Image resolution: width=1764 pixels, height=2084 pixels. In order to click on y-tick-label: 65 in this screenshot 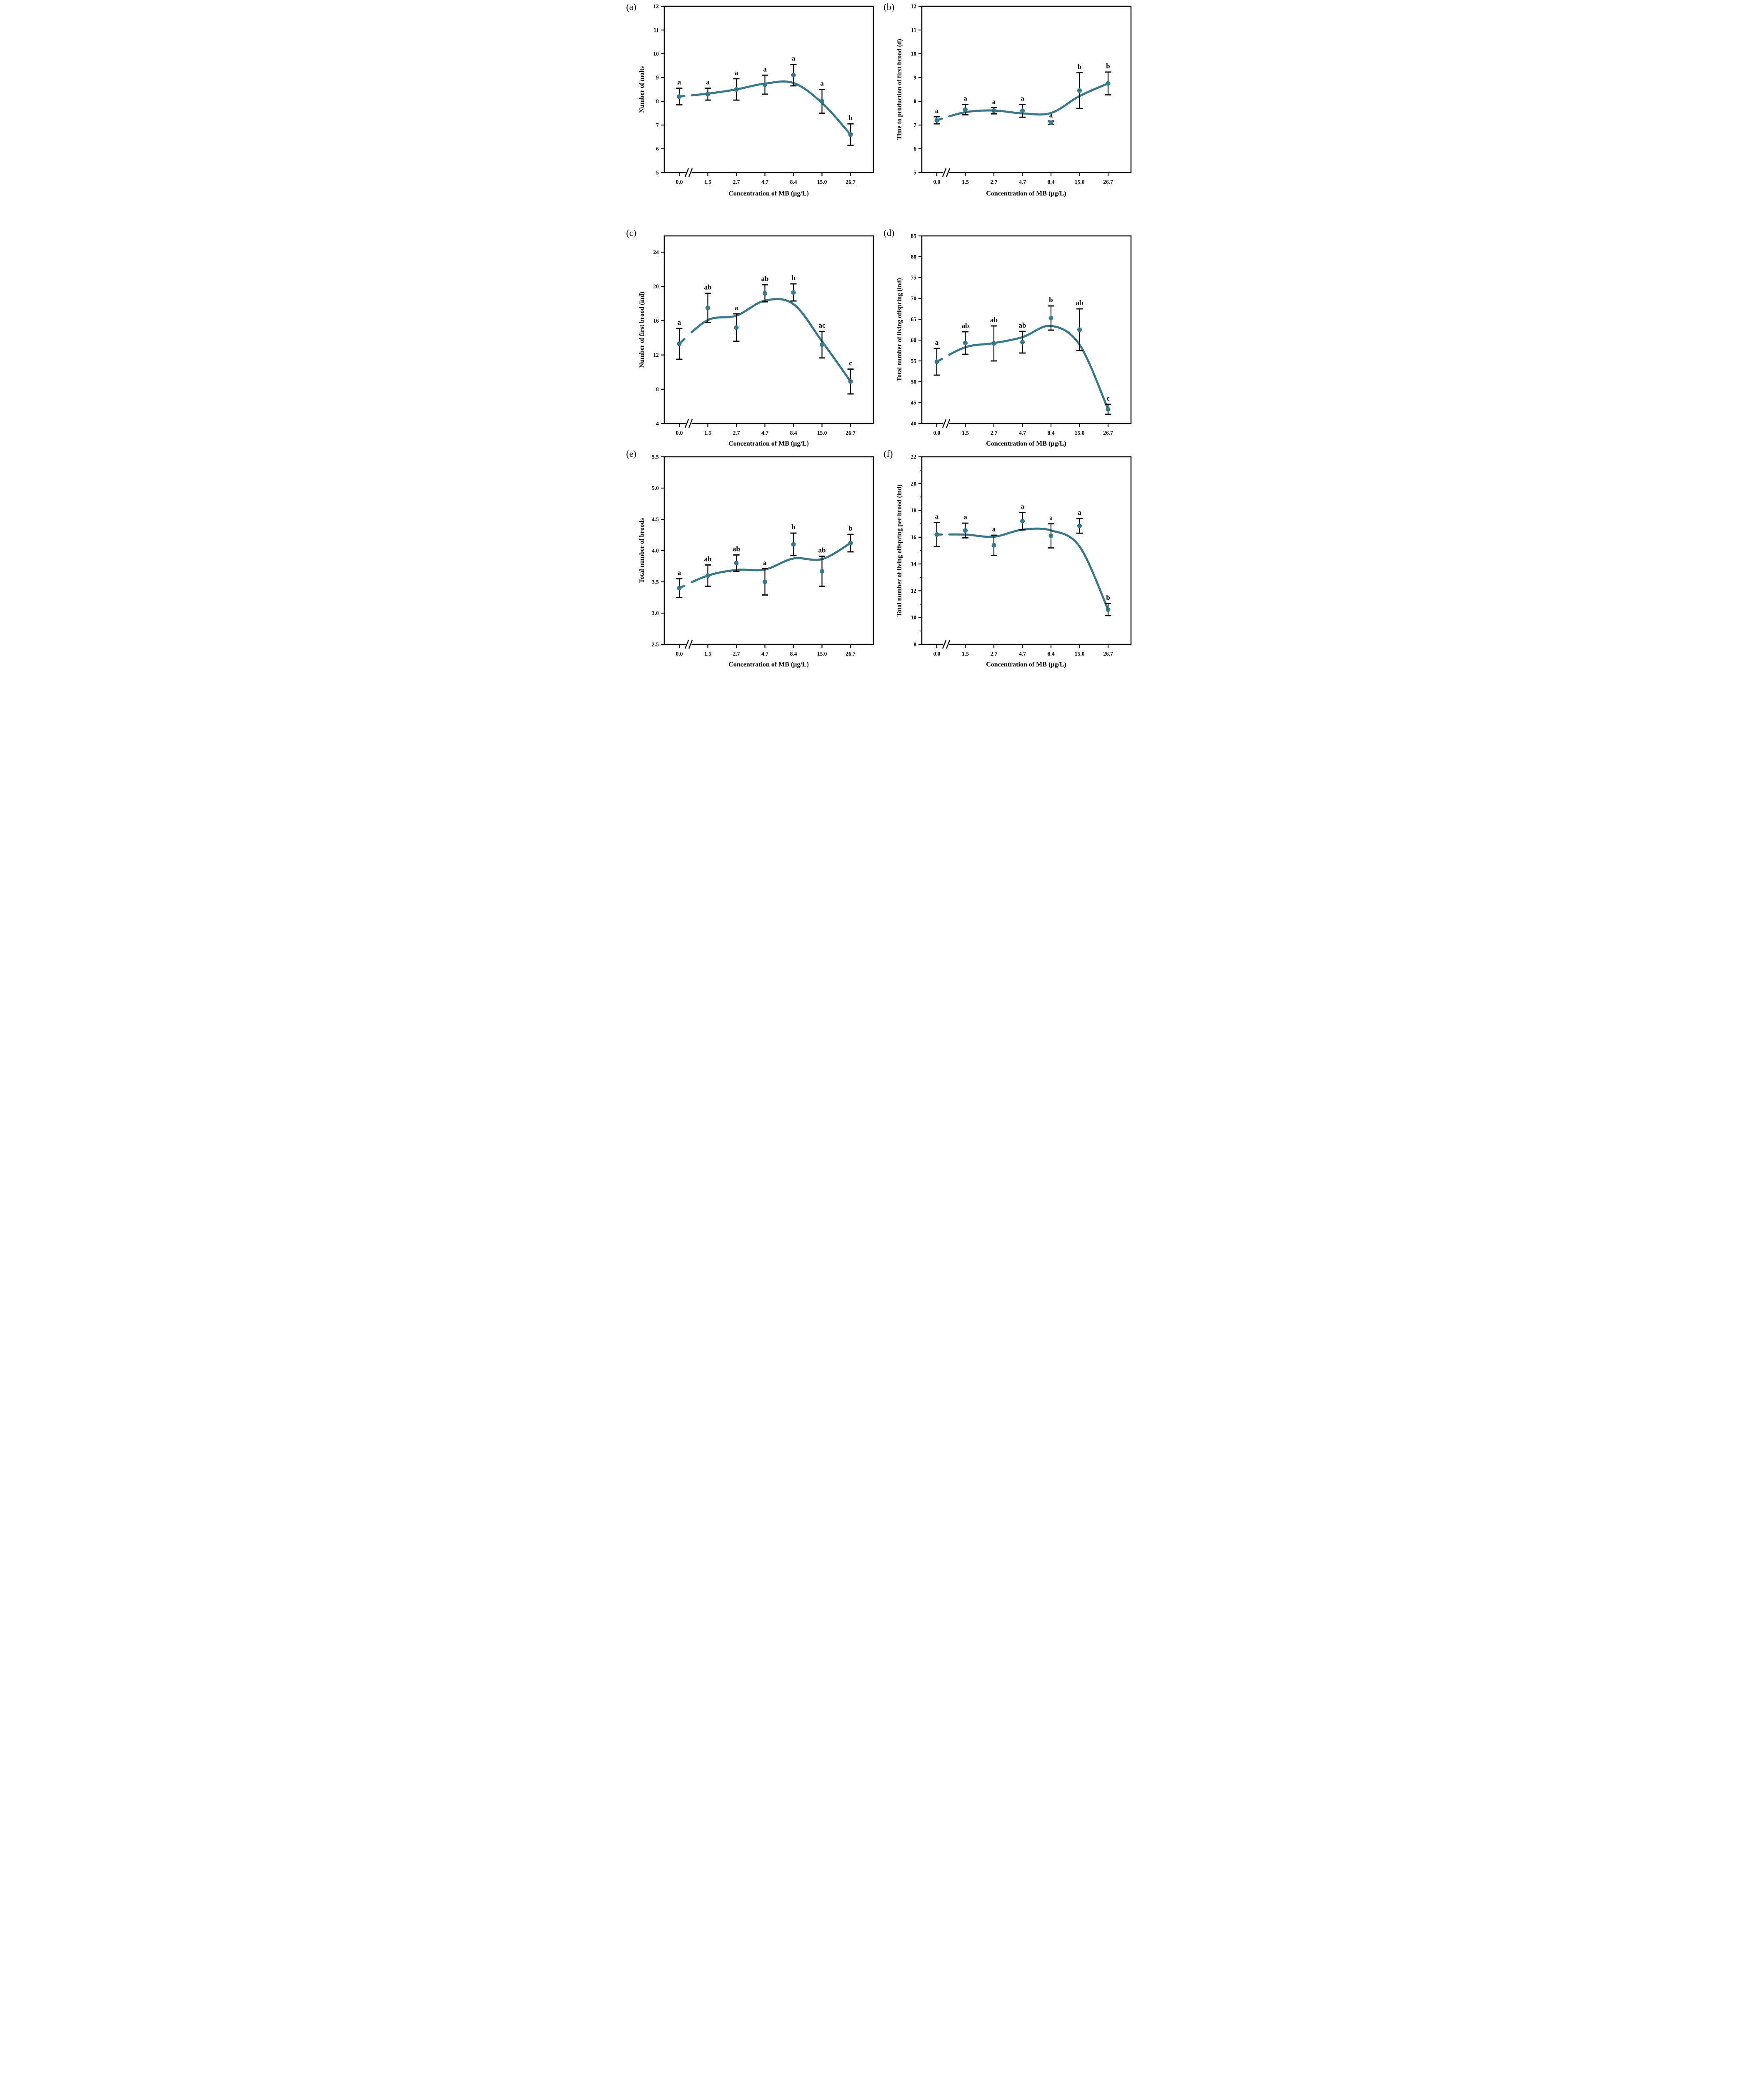, I will do `click(913, 319)`.